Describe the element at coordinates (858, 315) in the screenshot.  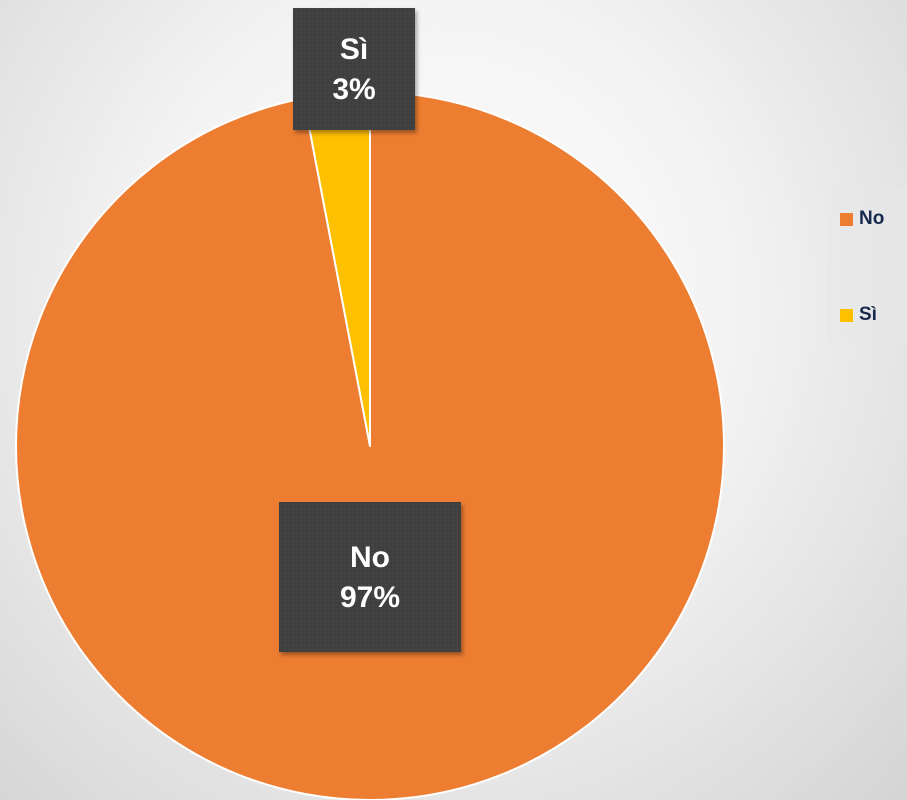
I see `legend-item-si: Sì` at that location.